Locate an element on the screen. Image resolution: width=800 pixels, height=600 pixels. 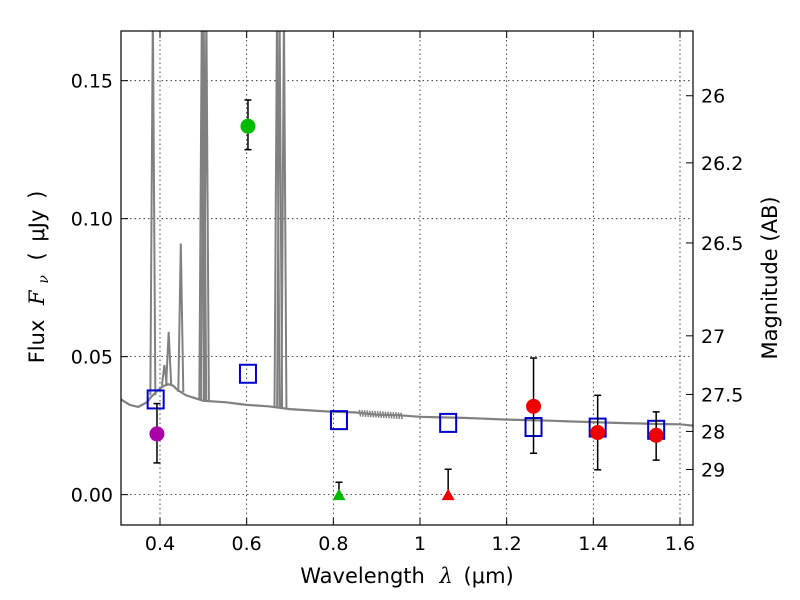
y2-axis-title: Magnitude (AB) is located at coordinates (770, 277).